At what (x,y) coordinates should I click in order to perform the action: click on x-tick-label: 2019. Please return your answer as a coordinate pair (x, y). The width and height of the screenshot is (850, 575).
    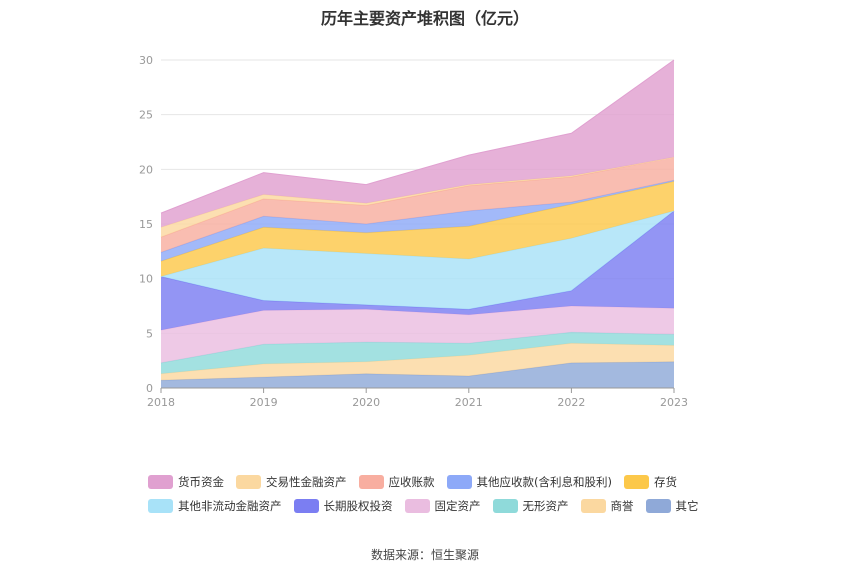
    Looking at the image, I should click on (264, 402).